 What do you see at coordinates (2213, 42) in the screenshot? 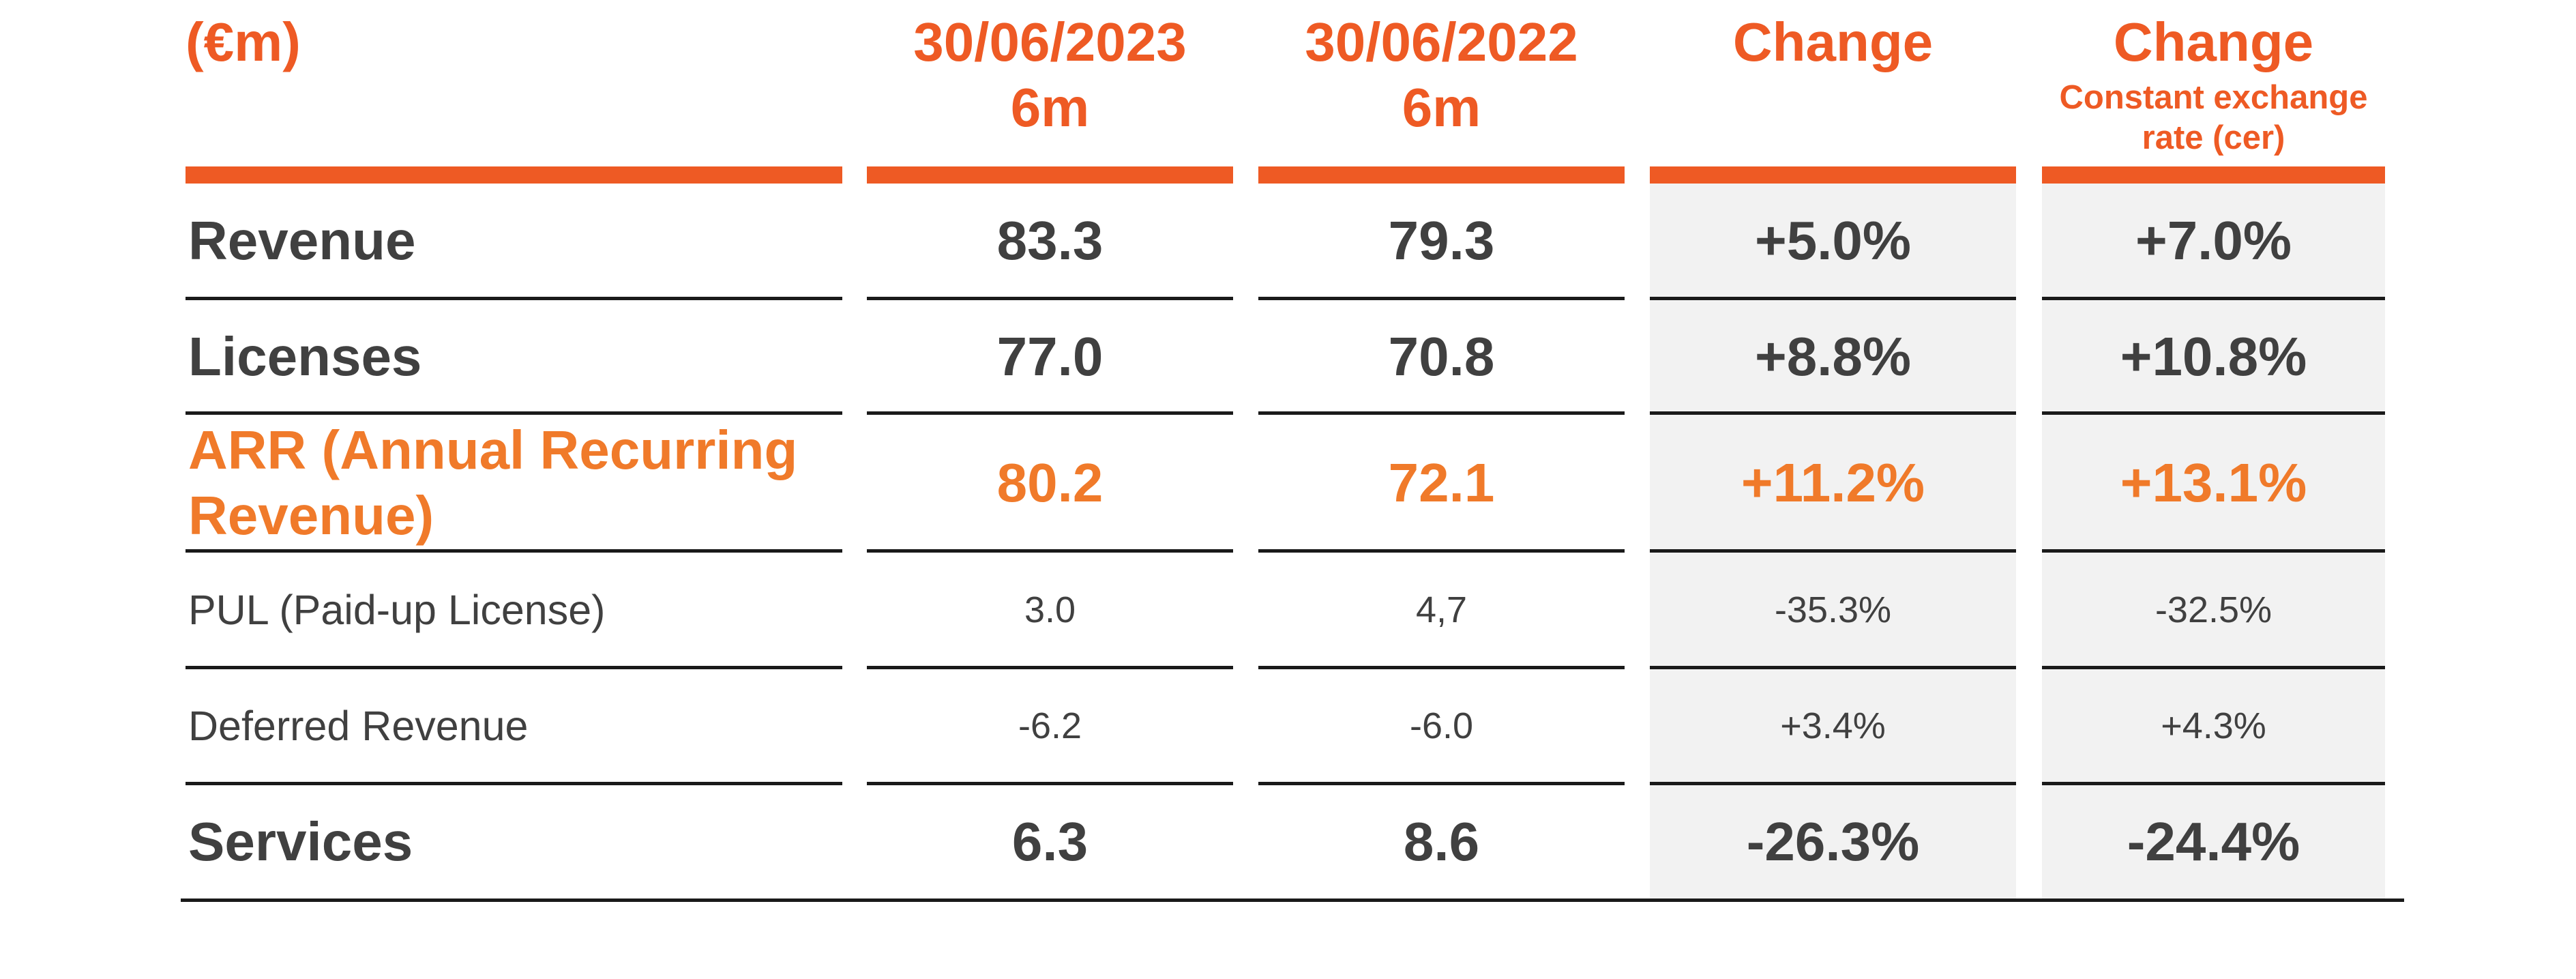
I see `header-change-cer-label: Change` at bounding box center [2213, 42].